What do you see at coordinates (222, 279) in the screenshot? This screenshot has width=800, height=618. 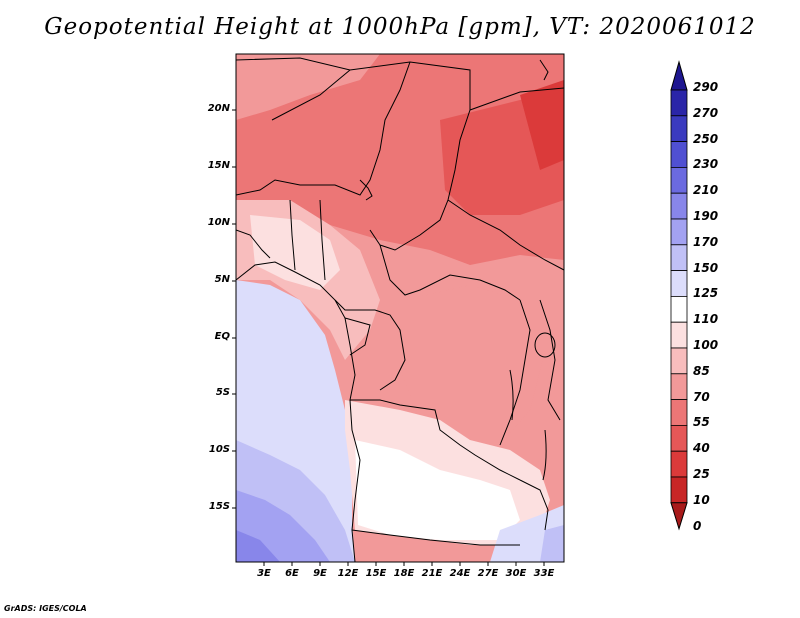 I see `lat-label: 5N` at bounding box center [222, 279].